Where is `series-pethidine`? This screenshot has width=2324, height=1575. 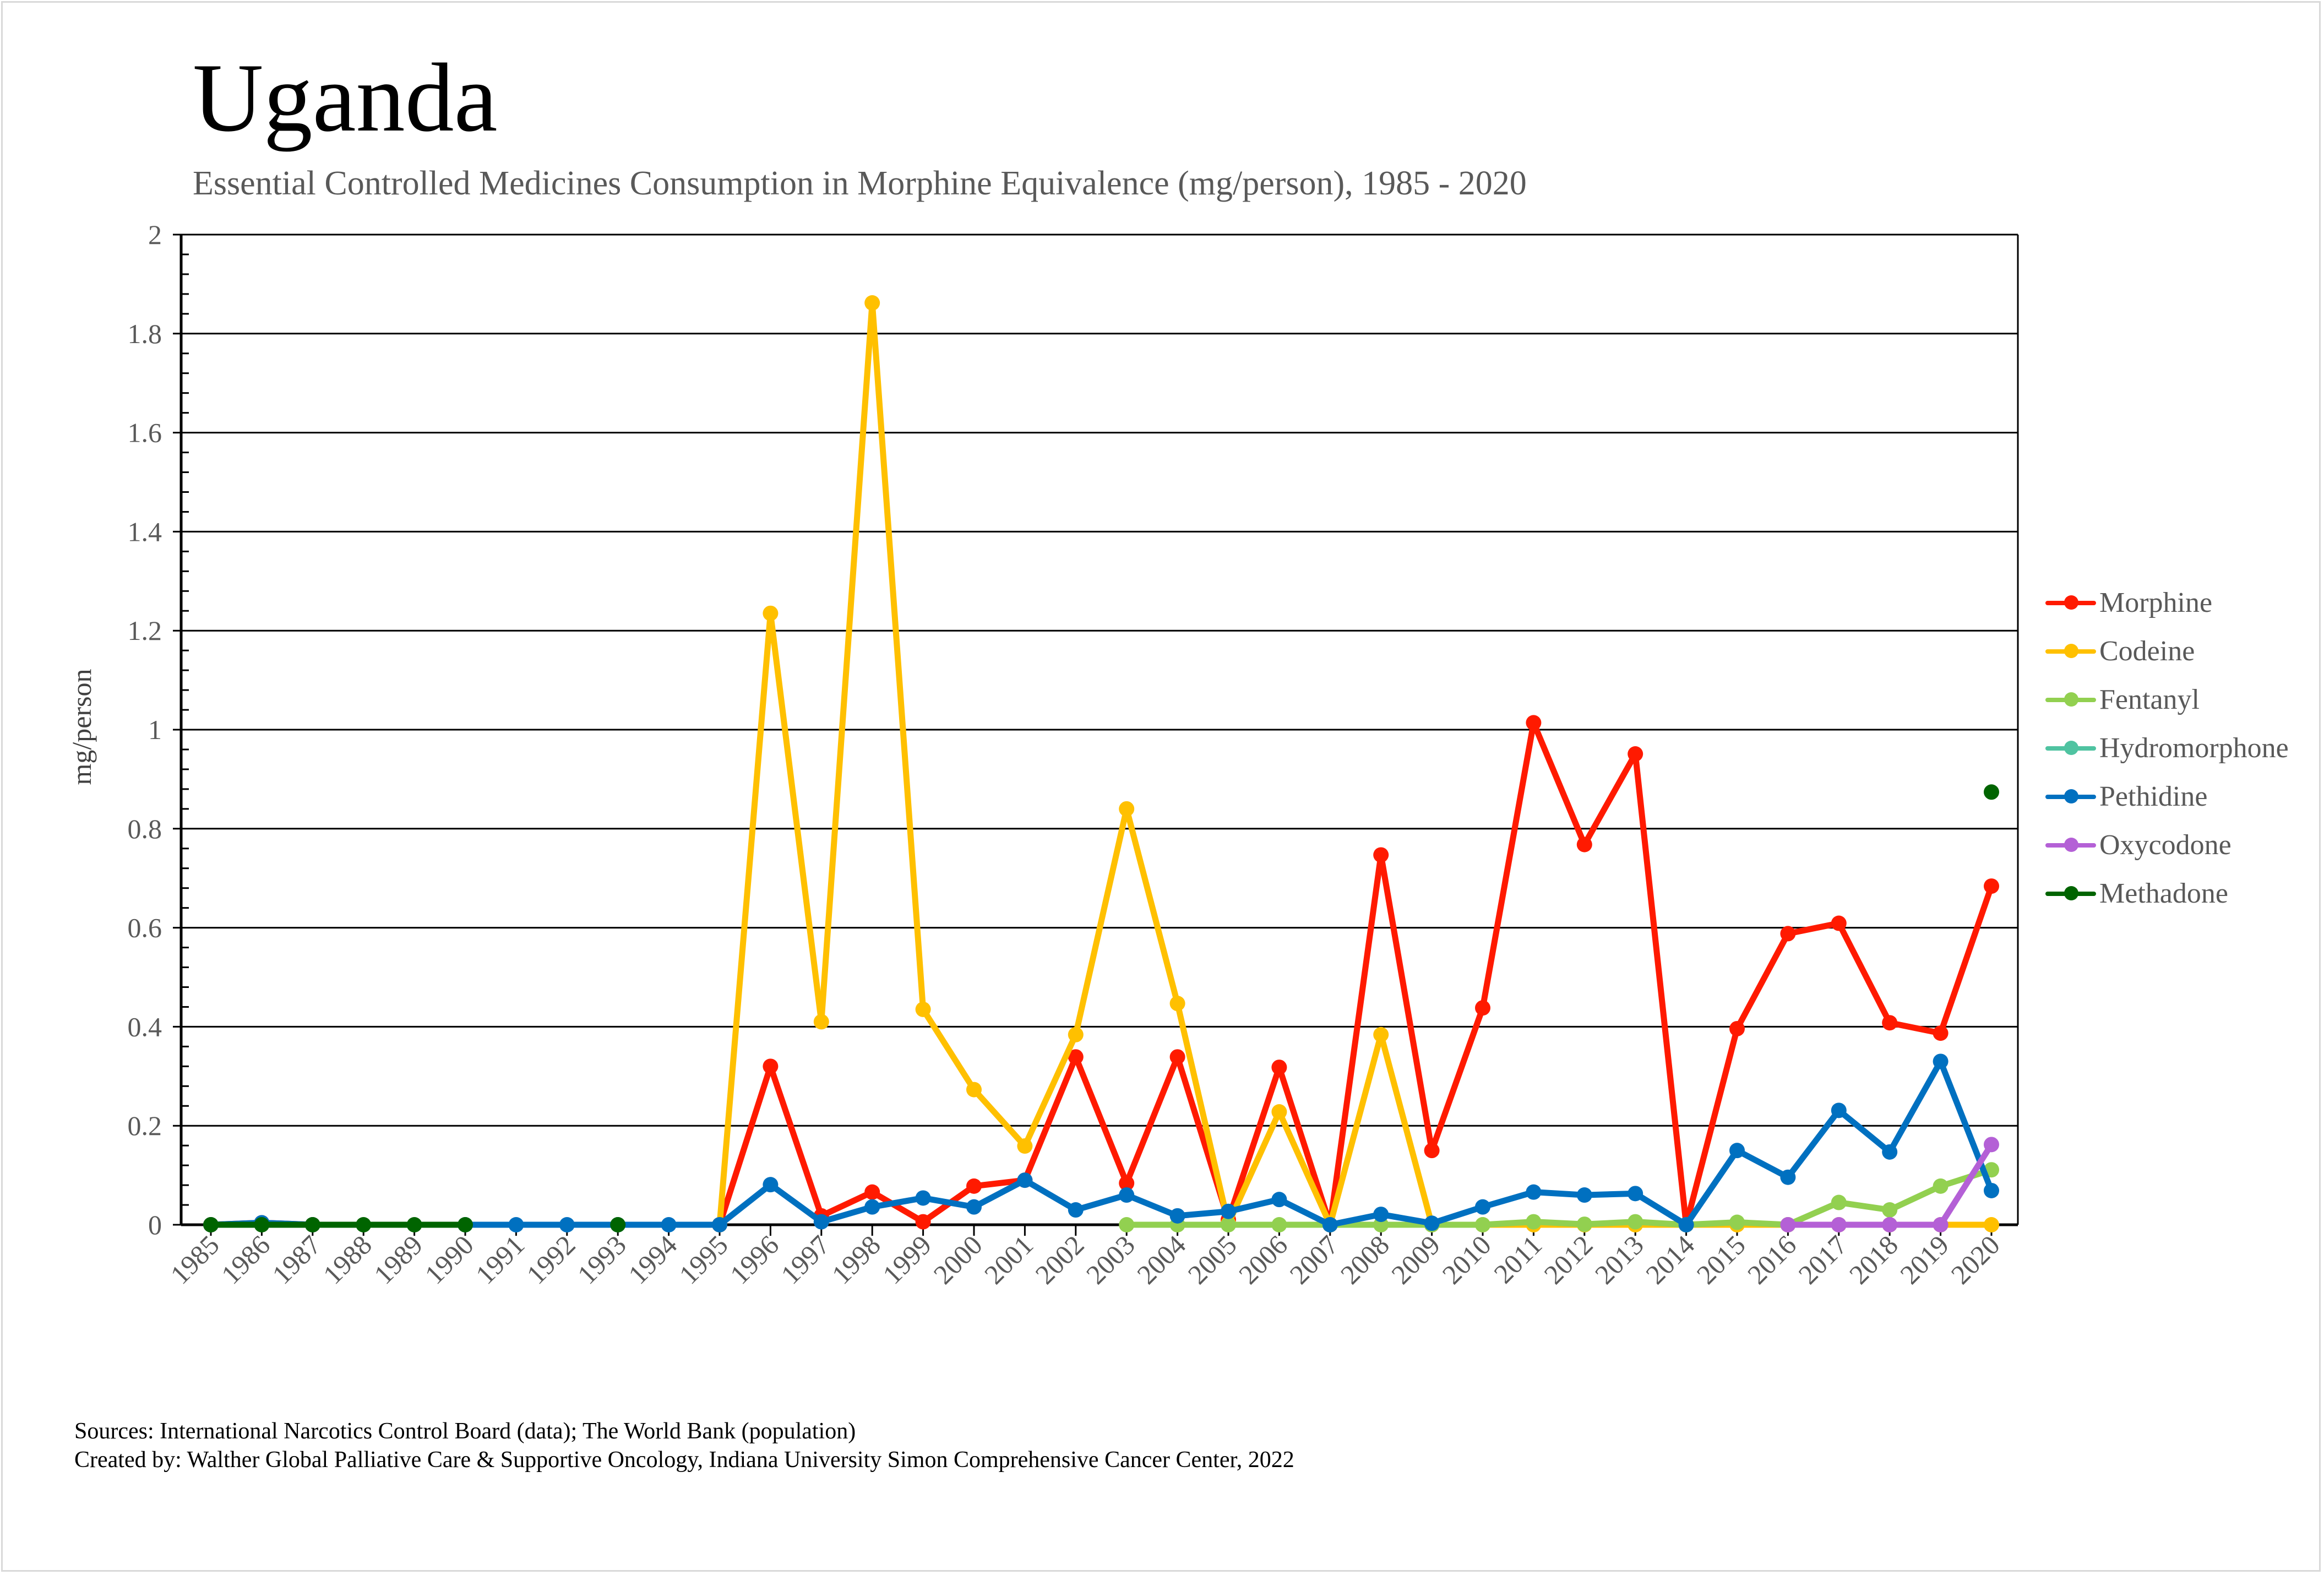
series-pethidine is located at coordinates (1101, 1142).